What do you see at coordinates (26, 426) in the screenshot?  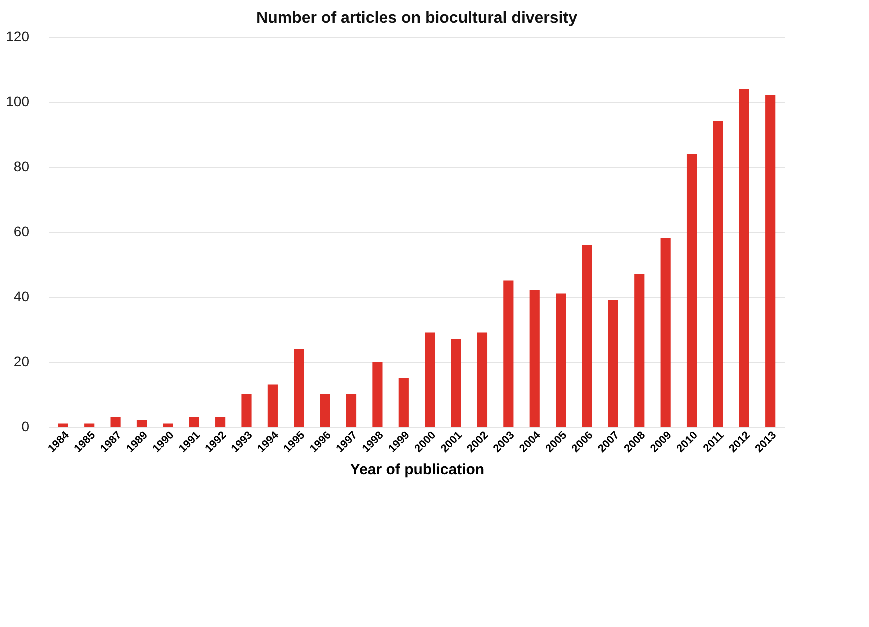 I see `y-tick-label: 0` at bounding box center [26, 426].